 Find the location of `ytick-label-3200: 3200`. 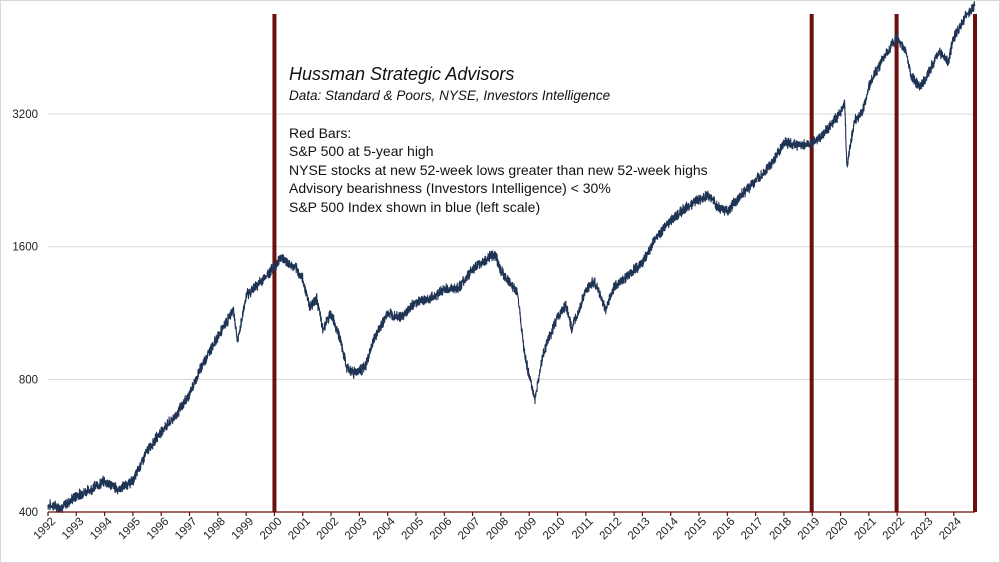

ytick-label-3200: 3200 is located at coordinates (25, 115).